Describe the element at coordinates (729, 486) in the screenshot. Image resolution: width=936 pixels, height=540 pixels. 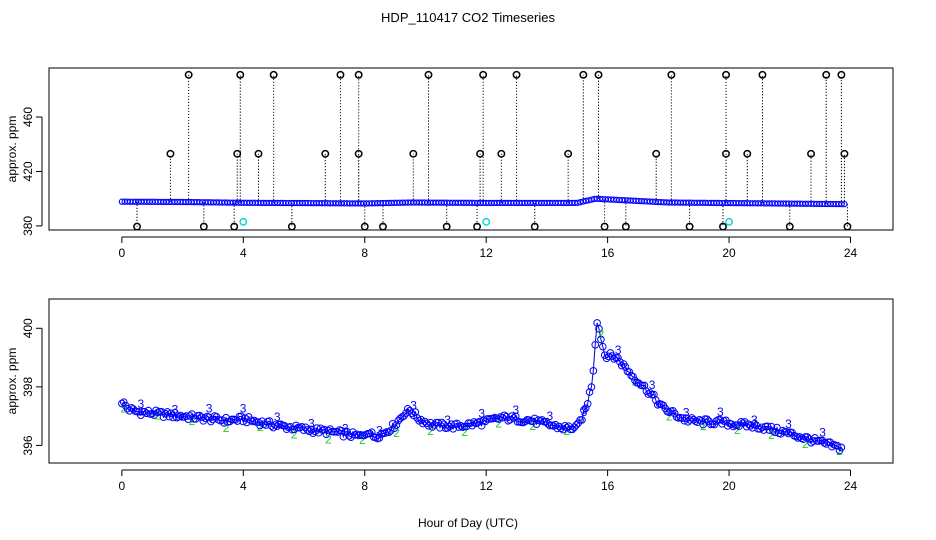
I see `x-tick-label: 20` at that location.